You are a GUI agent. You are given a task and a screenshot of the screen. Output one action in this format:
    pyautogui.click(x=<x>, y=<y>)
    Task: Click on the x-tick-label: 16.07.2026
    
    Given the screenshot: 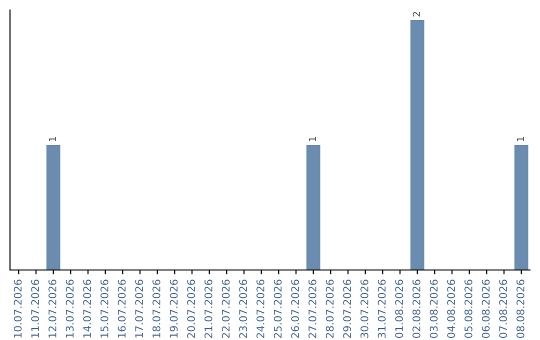 What is the action you would take?
    pyautogui.click(x=122, y=309)
    